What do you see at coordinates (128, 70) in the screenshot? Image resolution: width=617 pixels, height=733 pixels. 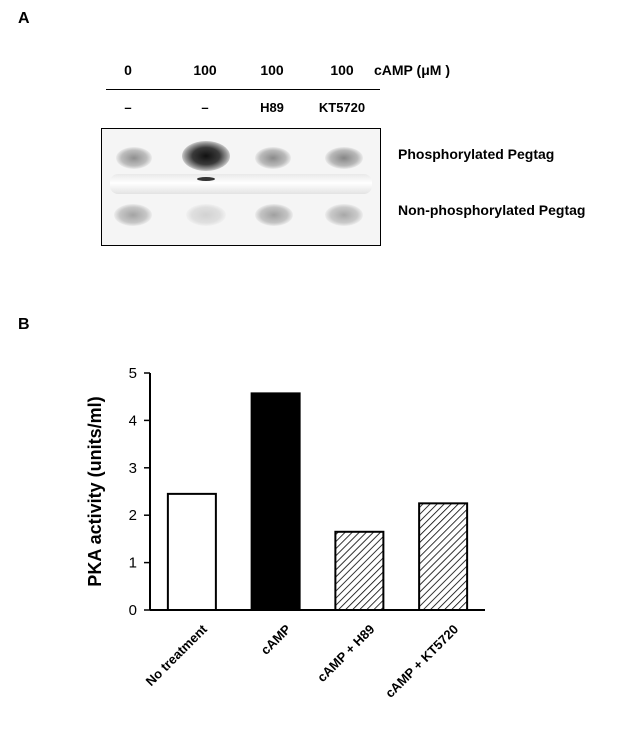 I see `camp-value-lane-1: 0` at bounding box center [128, 70].